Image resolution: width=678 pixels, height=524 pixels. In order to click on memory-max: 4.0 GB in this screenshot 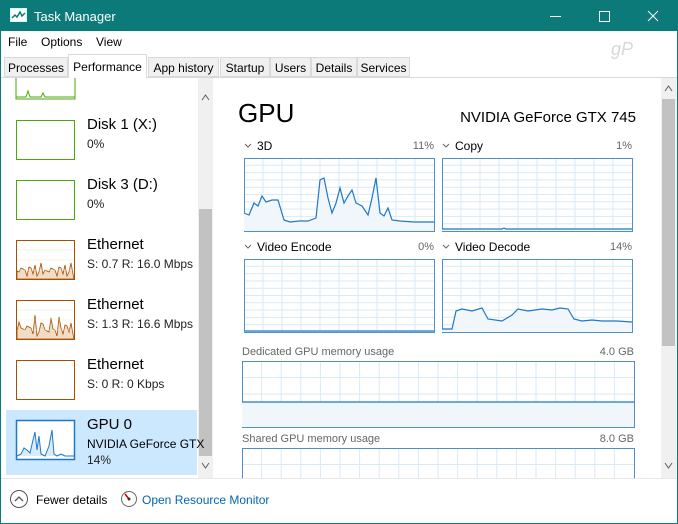, I will do `click(616, 352)`.